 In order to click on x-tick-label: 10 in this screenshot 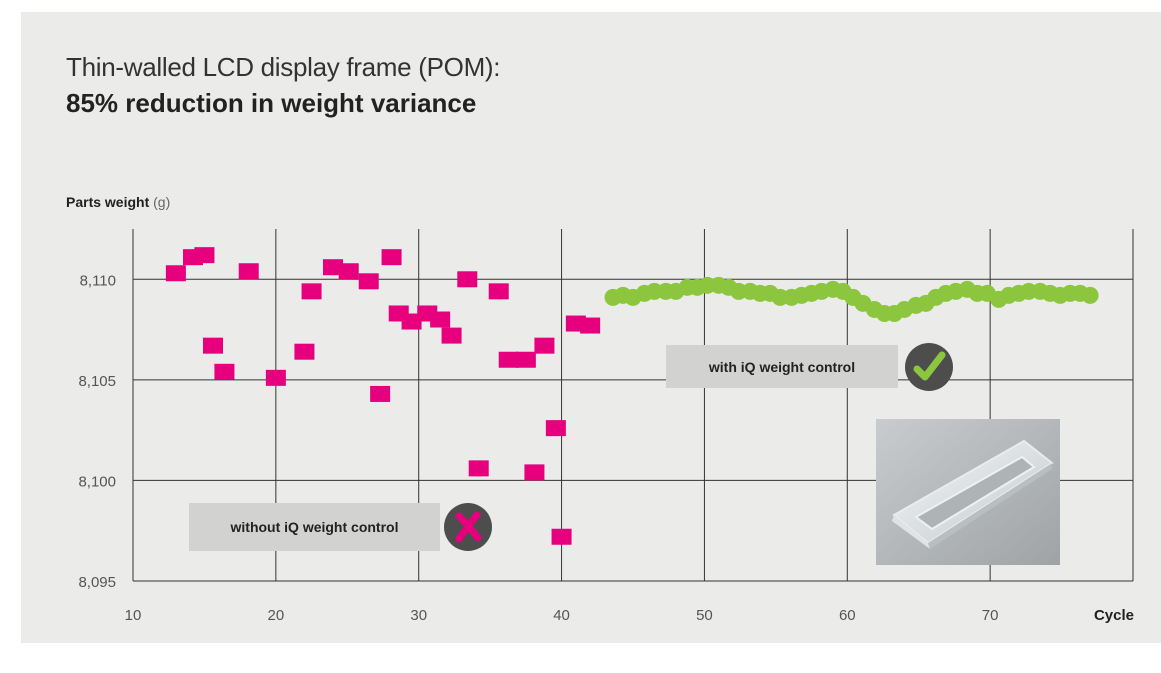, I will do `click(133, 615)`.